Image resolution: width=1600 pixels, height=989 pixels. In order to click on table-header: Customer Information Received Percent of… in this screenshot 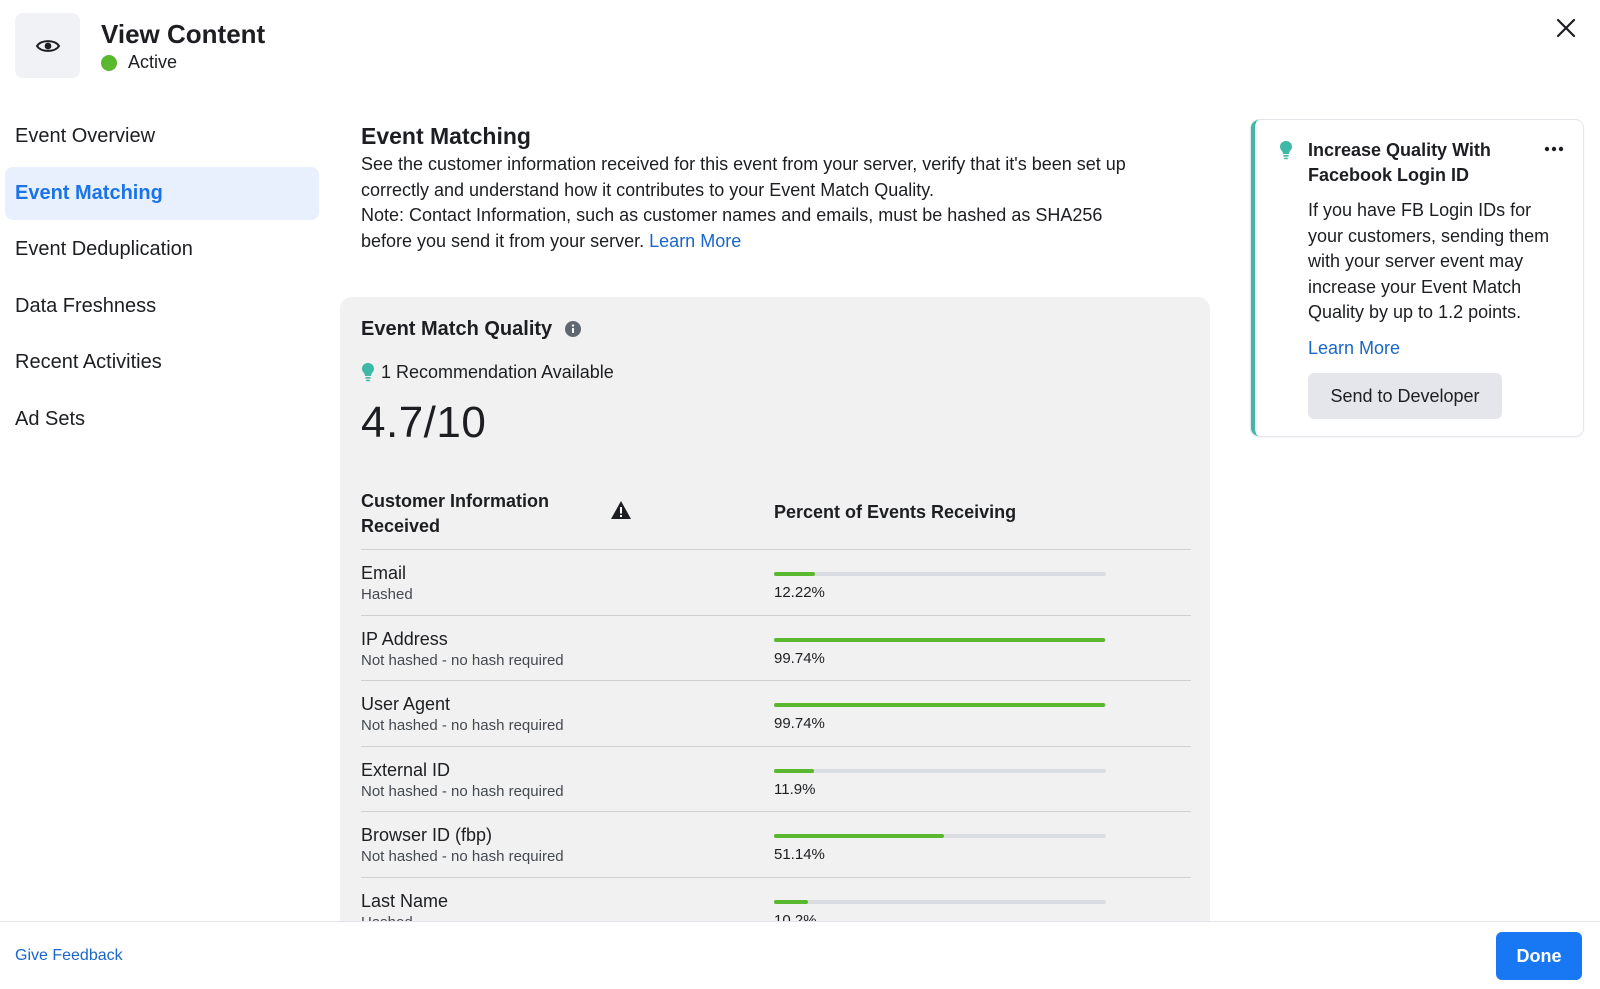, I will do `click(776, 519)`.